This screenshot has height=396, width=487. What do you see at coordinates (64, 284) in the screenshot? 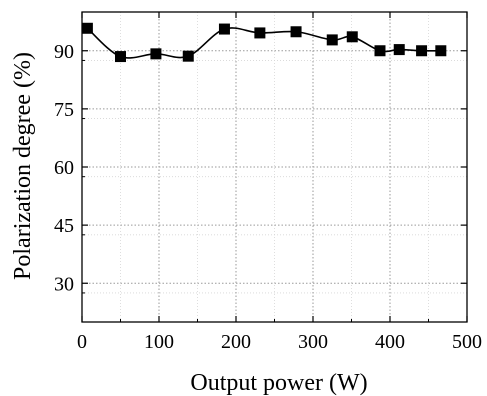
I see `y-tick-label: 30` at bounding box center [64, 284].